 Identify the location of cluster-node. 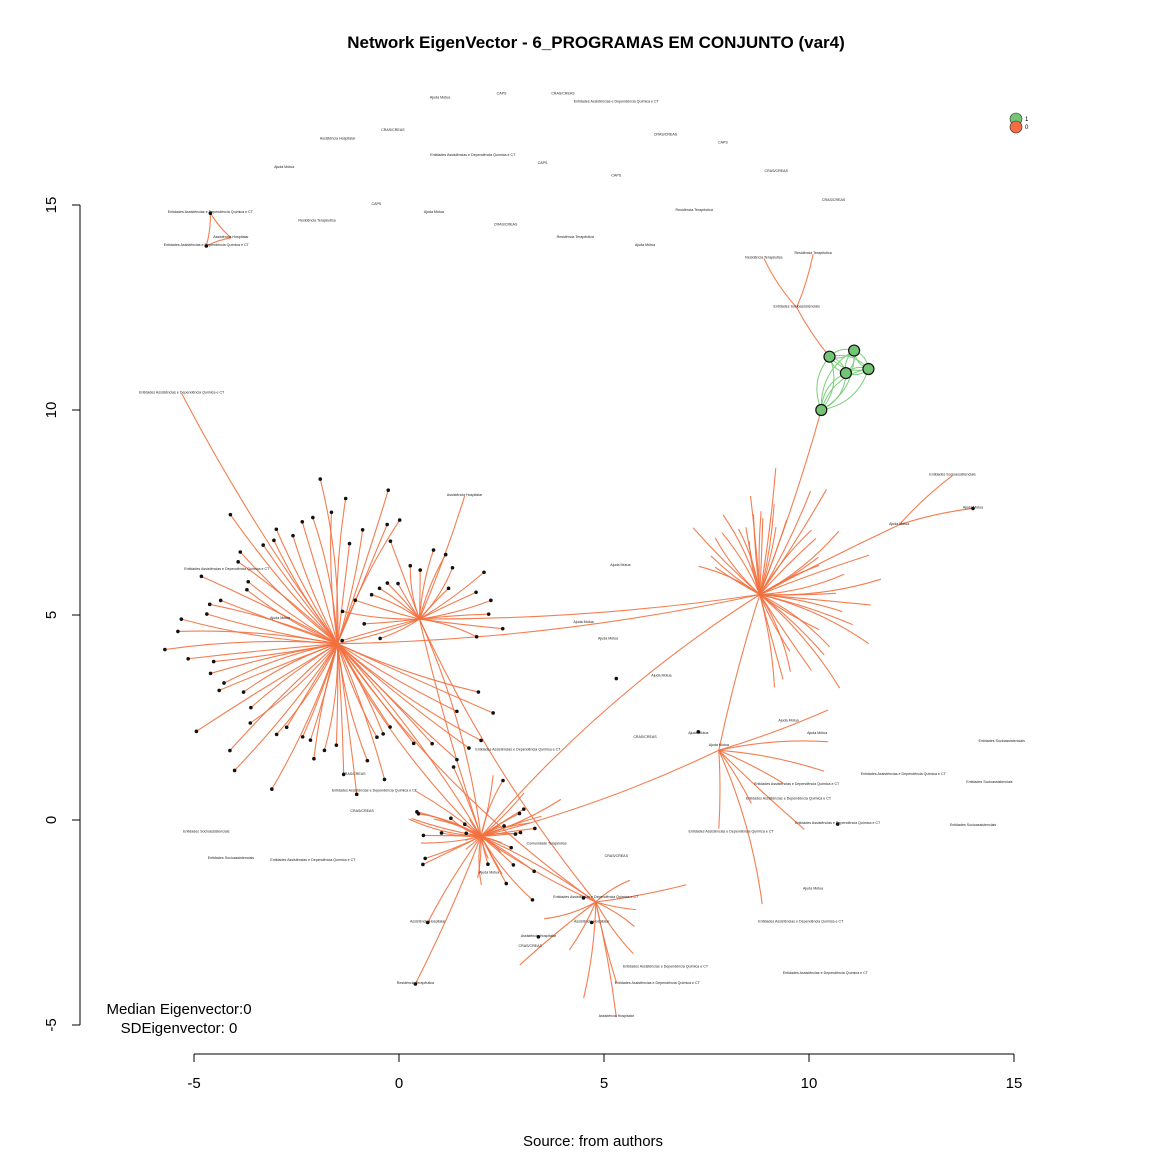
(854, 350).